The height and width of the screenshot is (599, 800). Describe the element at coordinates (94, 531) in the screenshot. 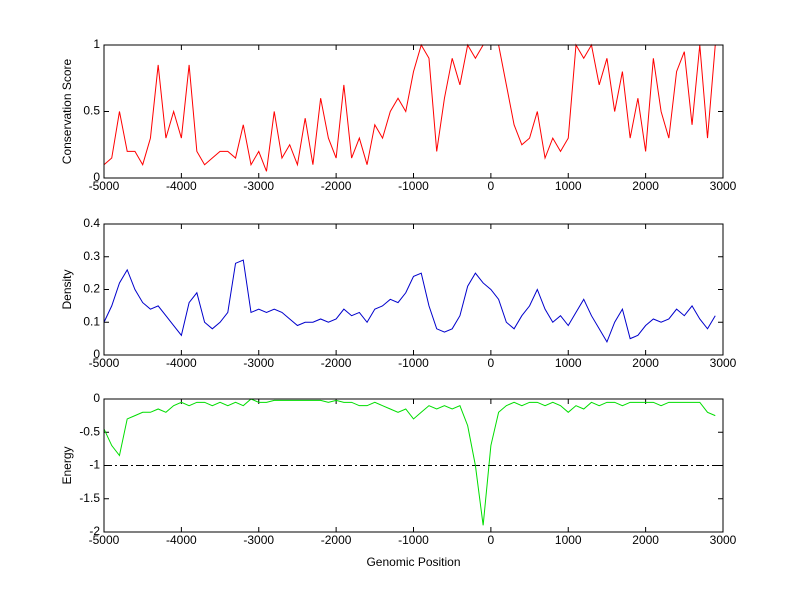

I see `y-tick-label: -2` at that location.